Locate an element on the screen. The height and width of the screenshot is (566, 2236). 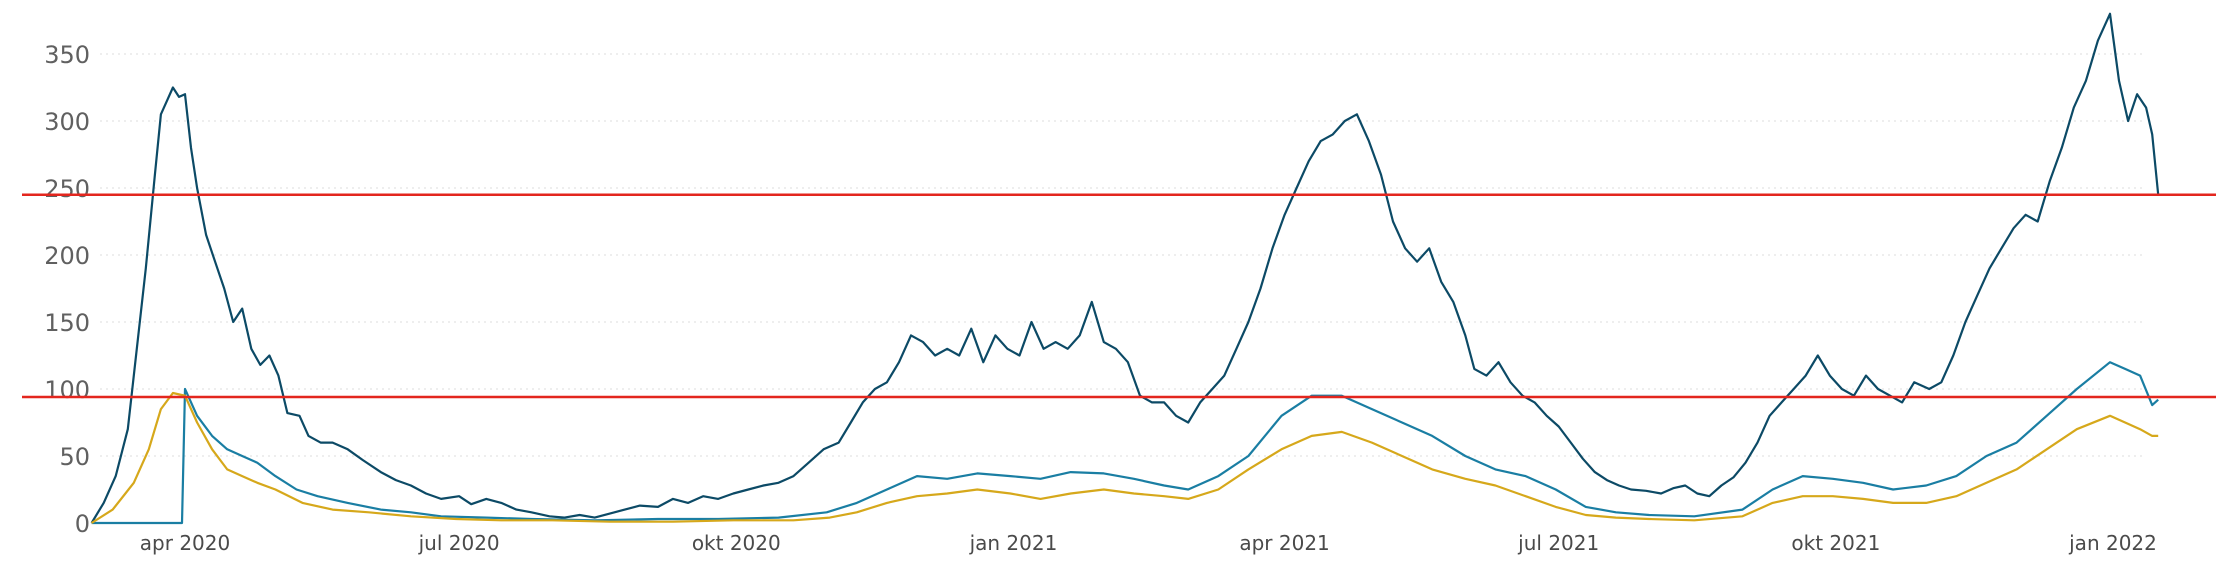
y-tick-label: 350 is located at coordinates (67, 55).